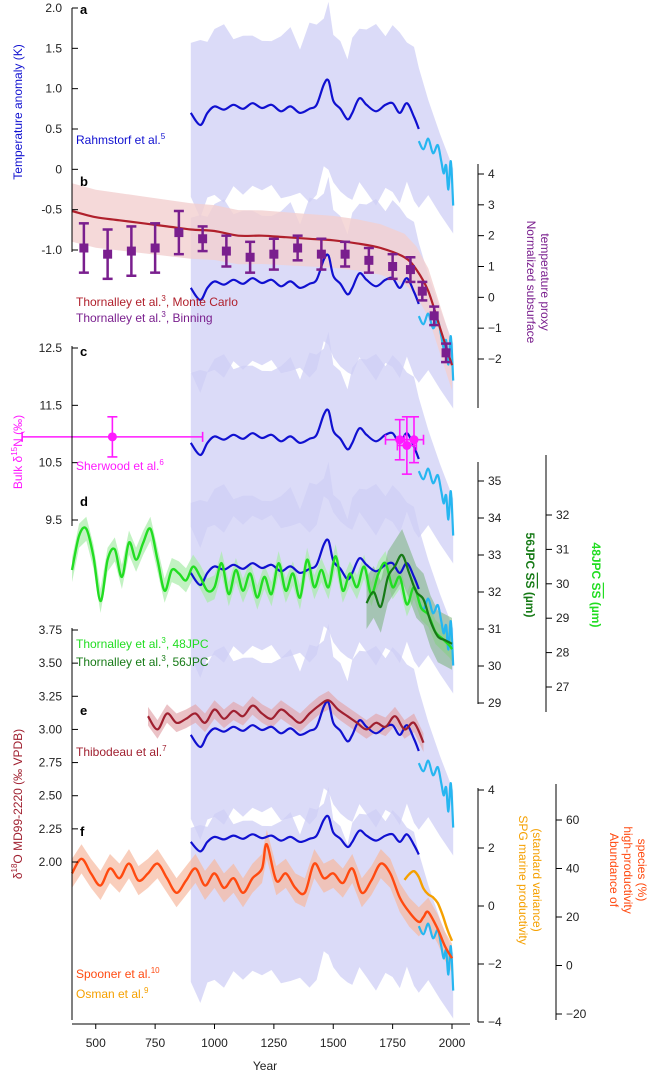 The height and width of the screenshot is (1080, 656). What do you see at coordinates (51, 405) in the screenshot?
I see `left-tick-label: 11.5` at bounding box center [51, 405].